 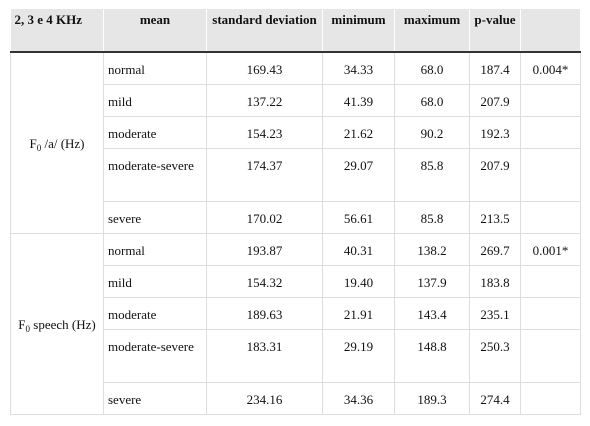 What do you see at coordinates (155, 31) in the screenshot?
I see `header-mean: mean` at bounding box center [155, 31].